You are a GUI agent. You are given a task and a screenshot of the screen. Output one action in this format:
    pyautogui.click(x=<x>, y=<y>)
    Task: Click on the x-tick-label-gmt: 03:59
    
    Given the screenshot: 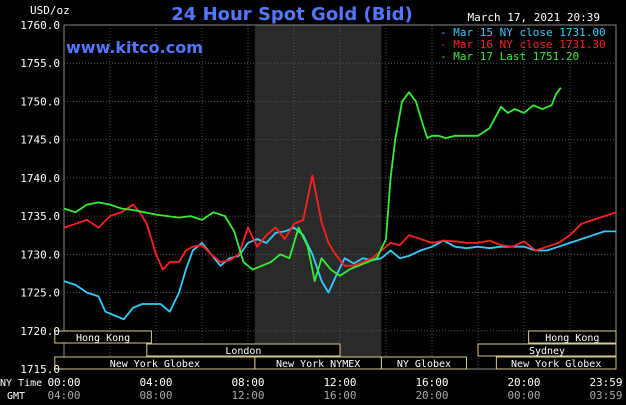 What is the action you would take?
    pyautogui.click(x=605, y=395)
    